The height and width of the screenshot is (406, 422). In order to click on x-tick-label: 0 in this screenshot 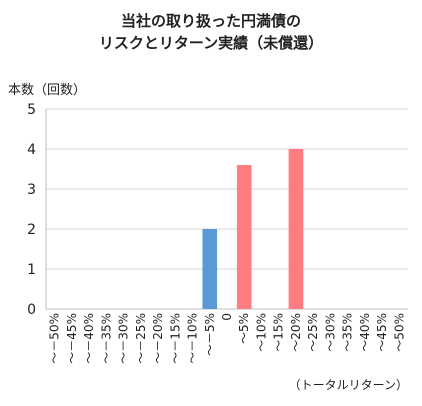, I will do `click(227, 317)`.